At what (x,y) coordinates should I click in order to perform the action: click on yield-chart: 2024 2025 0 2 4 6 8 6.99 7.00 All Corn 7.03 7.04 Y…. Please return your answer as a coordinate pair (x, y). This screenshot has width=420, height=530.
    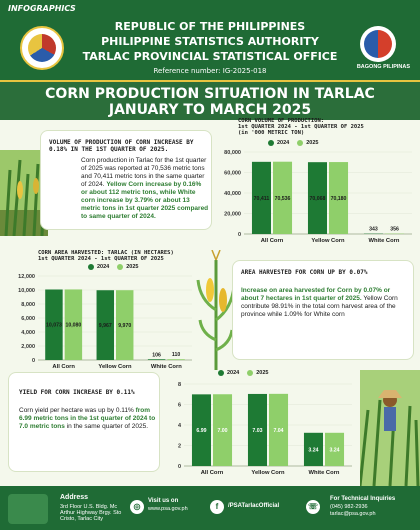
    Looking at the image, I should click on (263, 426).